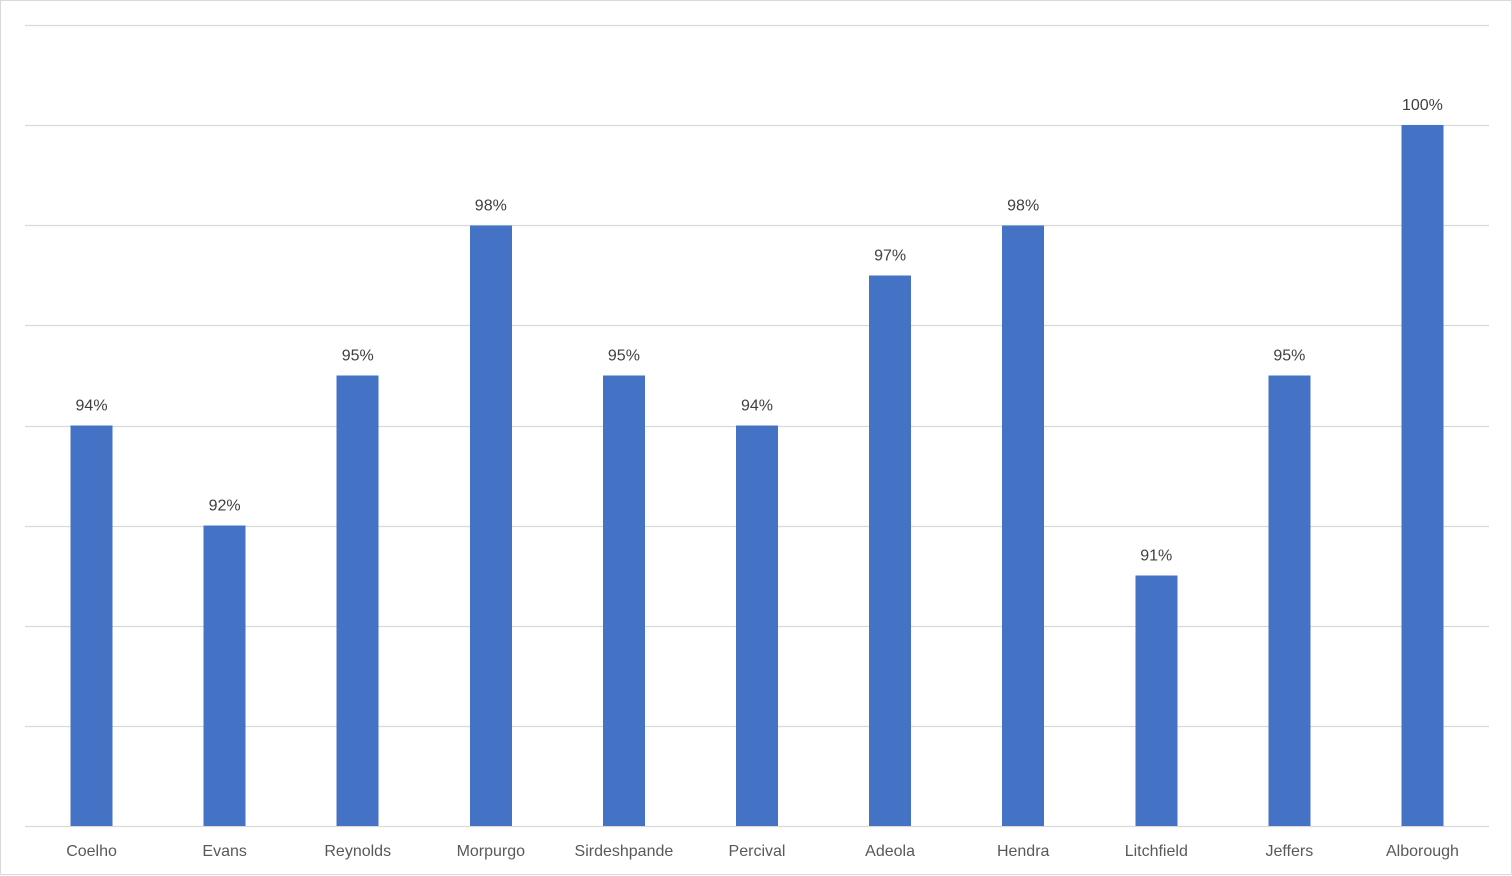  I want to click on x-tick-label-sirdeshpande: Sirdeshpande, so click(624, 851).